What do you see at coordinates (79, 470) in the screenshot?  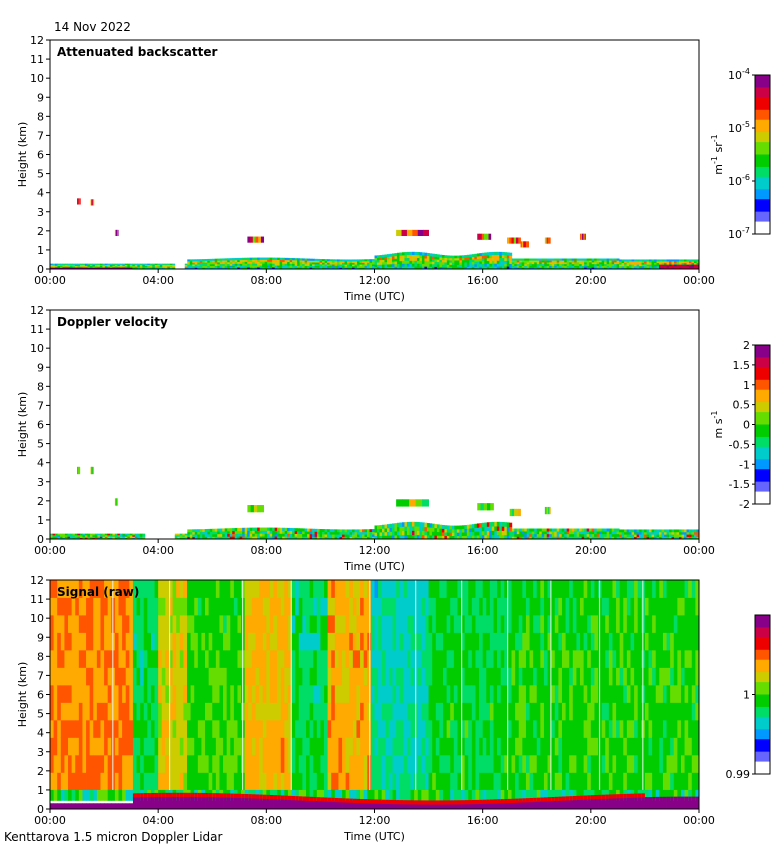 I see `velocity-patch` at bounding box center [79, 470].